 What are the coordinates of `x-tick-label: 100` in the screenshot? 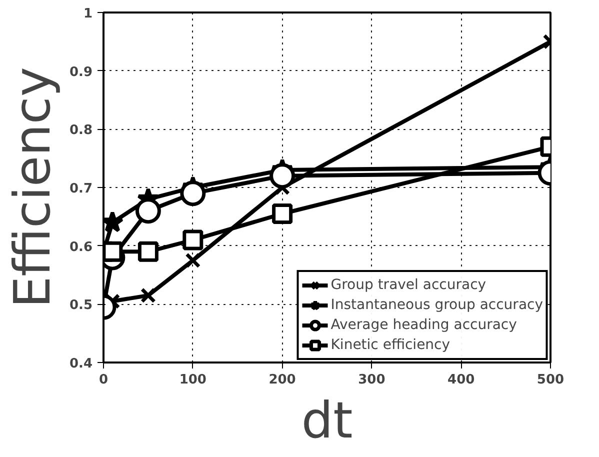 It's located at (192, 380).